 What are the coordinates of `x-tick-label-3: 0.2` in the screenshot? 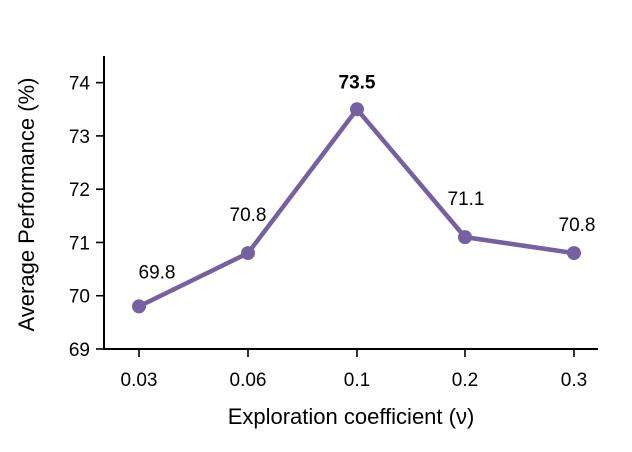 It's located at (465, 380).